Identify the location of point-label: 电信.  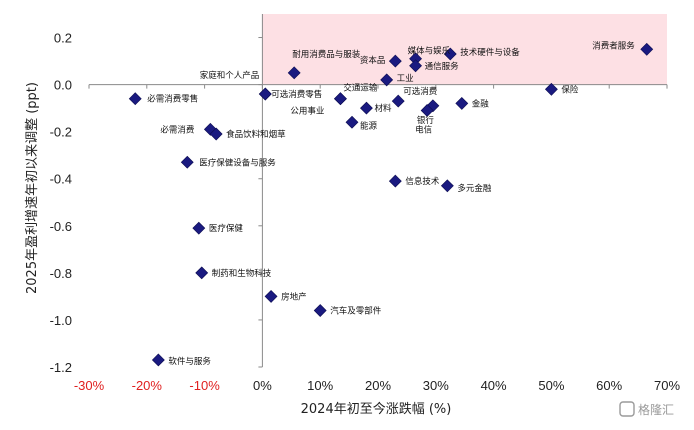
(424, 129).